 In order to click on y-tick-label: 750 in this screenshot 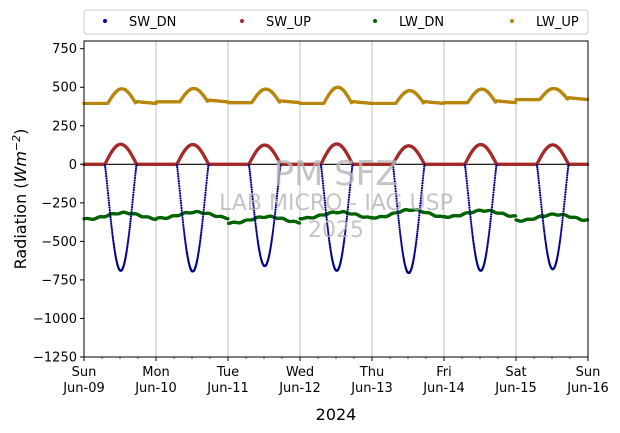, I will do `click(64, 49)`.